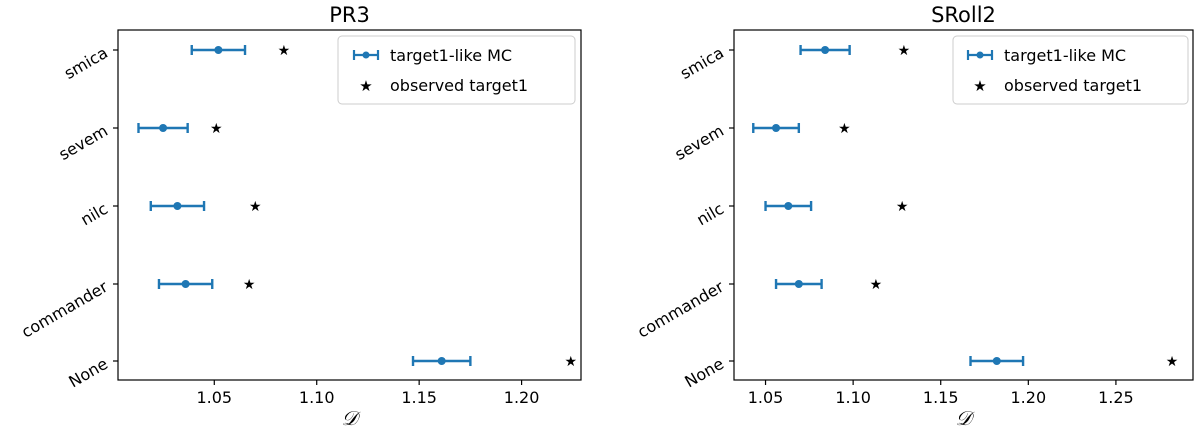  I want to click on x-tick-label: 1.25, so click(1116, 397).